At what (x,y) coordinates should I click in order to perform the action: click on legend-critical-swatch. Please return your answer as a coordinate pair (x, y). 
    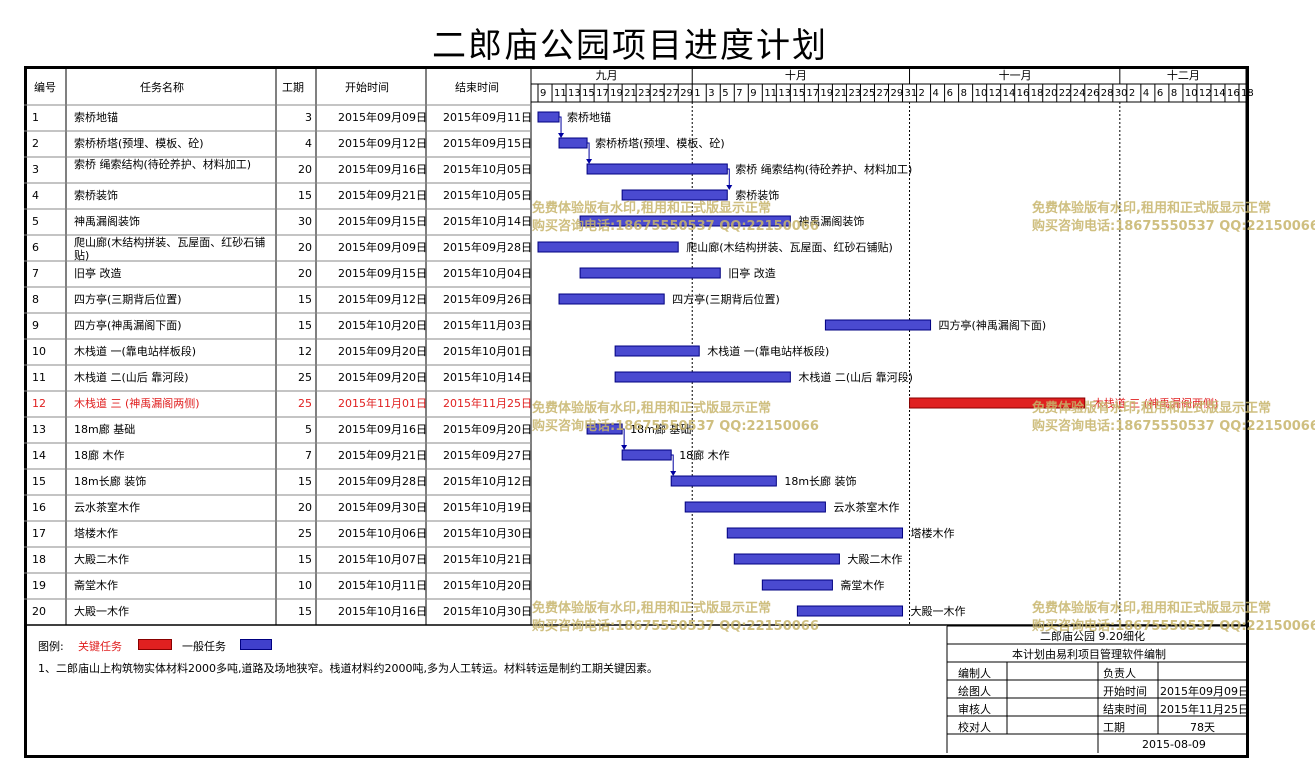
    Looking at the image, I should click on (155, 644).